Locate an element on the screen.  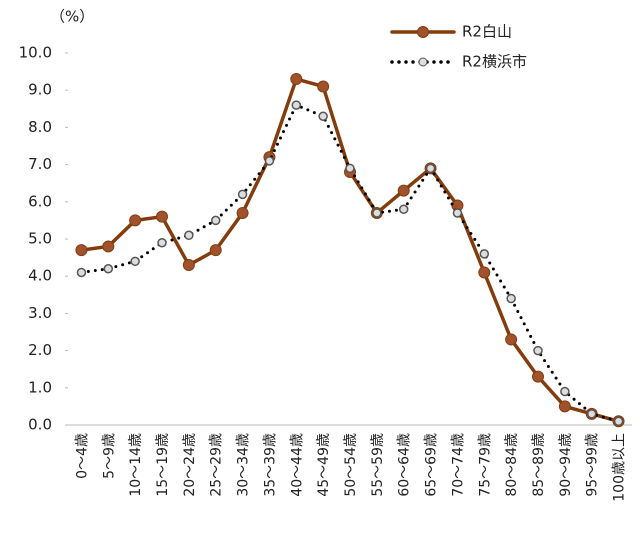
x-tick-group: 65～69歳 is located at coordinates (432, 465).